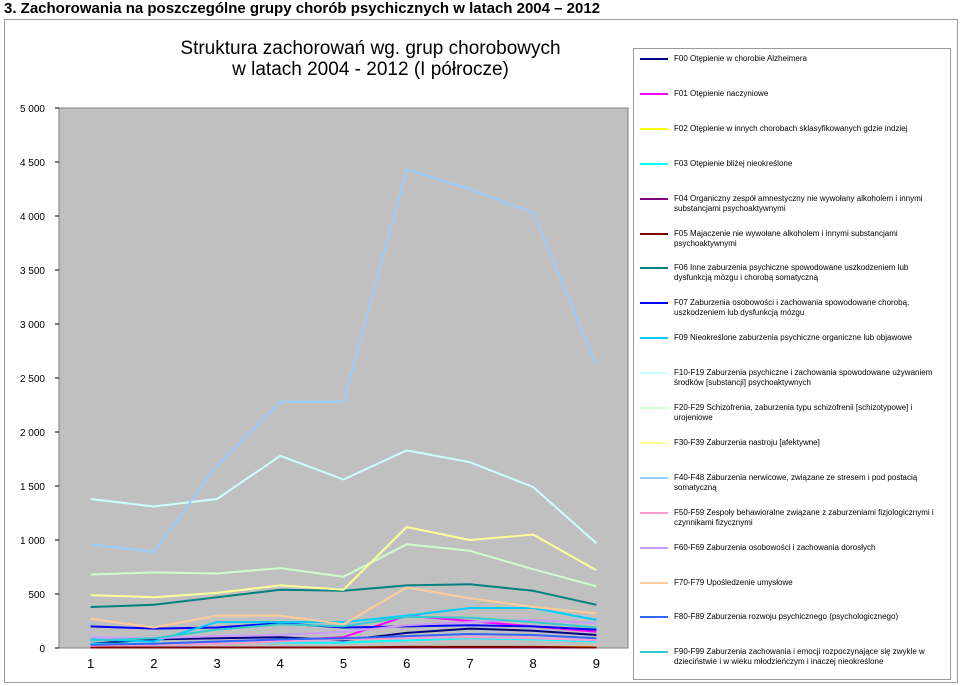  Describe the element at coordinates (32, 325) in the screenshot. I see `y-tick-label: 3 000` at that location.